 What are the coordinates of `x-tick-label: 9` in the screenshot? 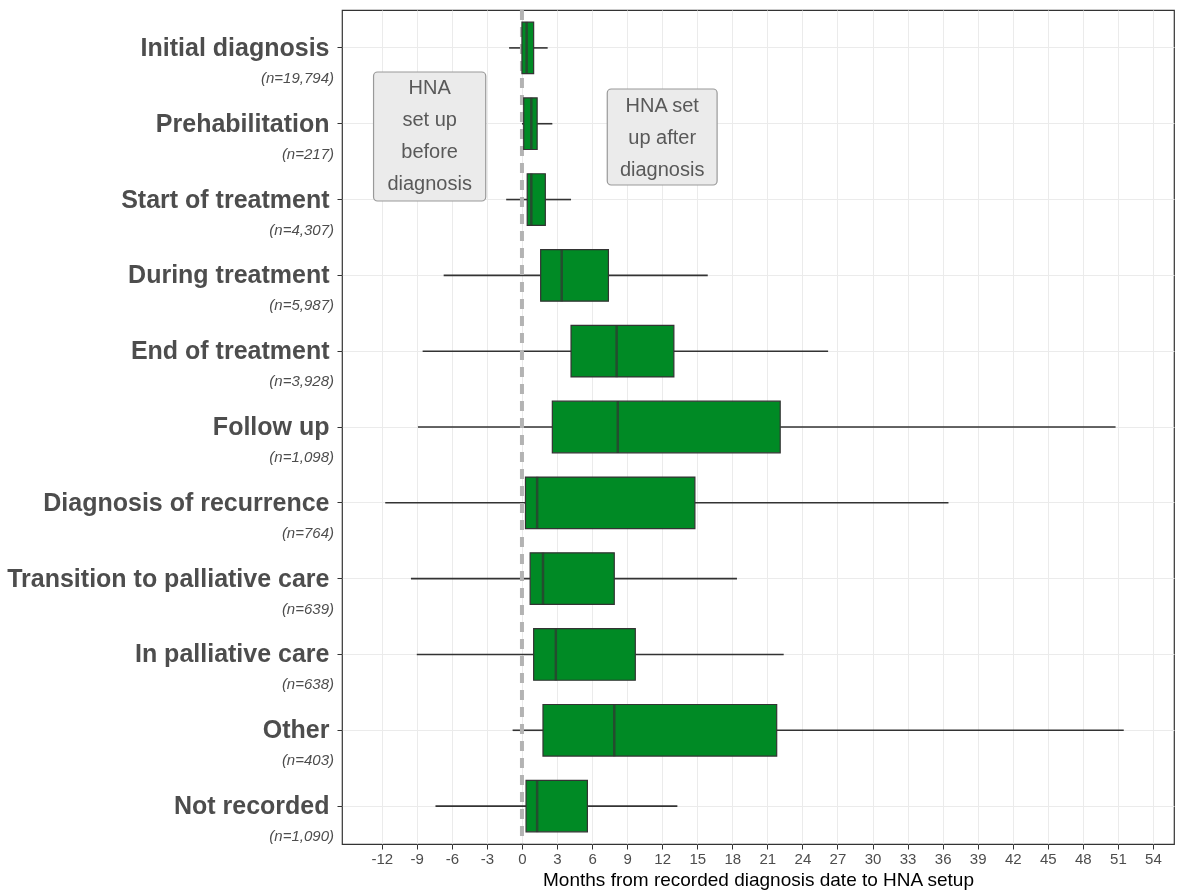 It's located at (627, 858).